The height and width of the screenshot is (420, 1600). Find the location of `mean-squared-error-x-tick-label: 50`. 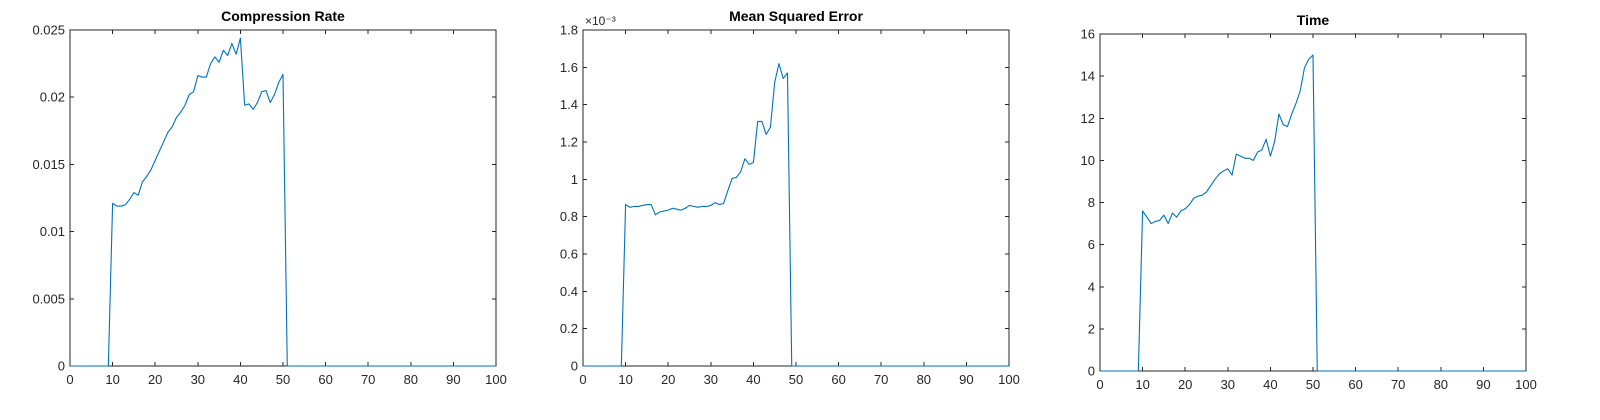

mean-squared-error-x-tick-label: 50 is located at coordinates (796, 379).